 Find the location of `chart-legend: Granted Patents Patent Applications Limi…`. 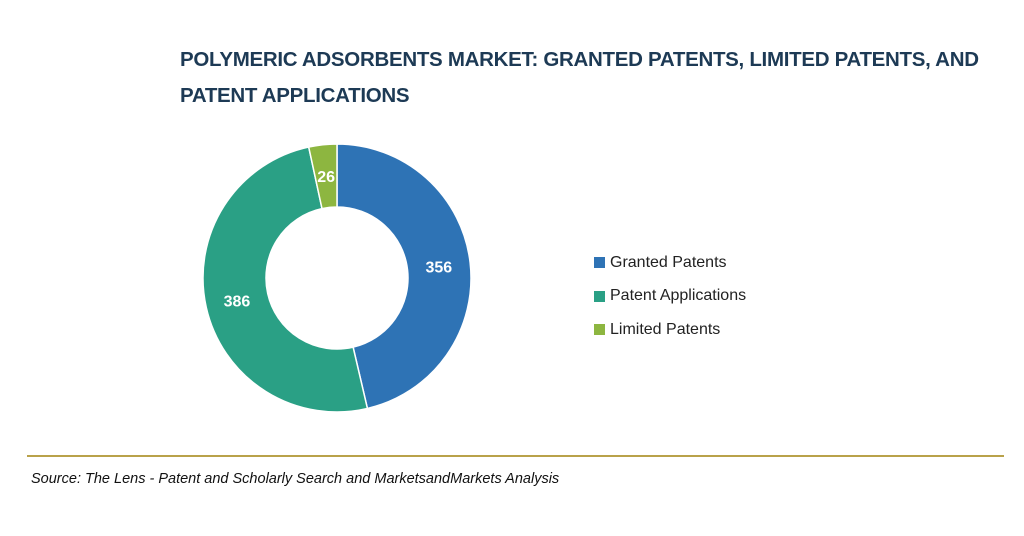

chart-legend: Granted Patents Patent Applications Limi… is located at coordinates (670, 296).